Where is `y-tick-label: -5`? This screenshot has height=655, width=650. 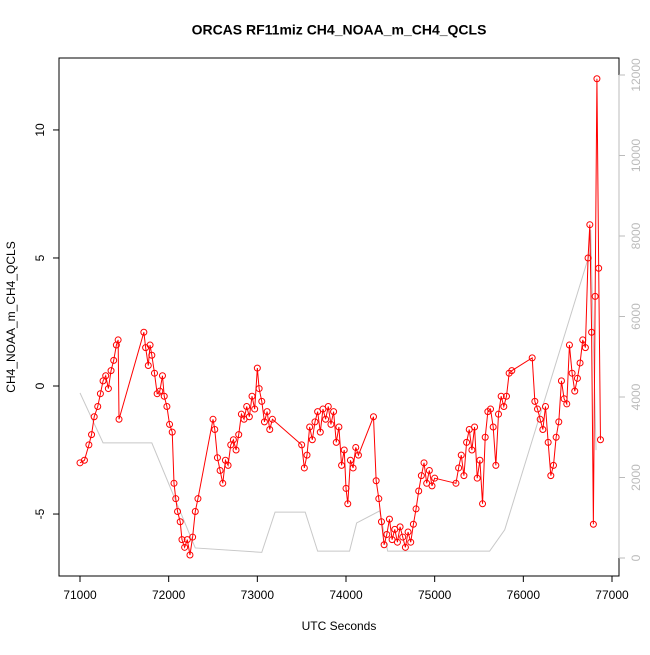
y-tick-label: -5 is located at coordinates (40, 513).